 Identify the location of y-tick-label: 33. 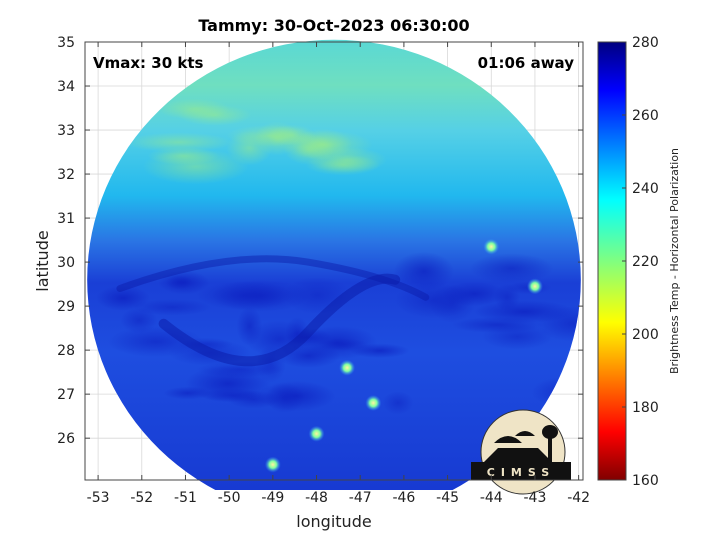
(66, 131).